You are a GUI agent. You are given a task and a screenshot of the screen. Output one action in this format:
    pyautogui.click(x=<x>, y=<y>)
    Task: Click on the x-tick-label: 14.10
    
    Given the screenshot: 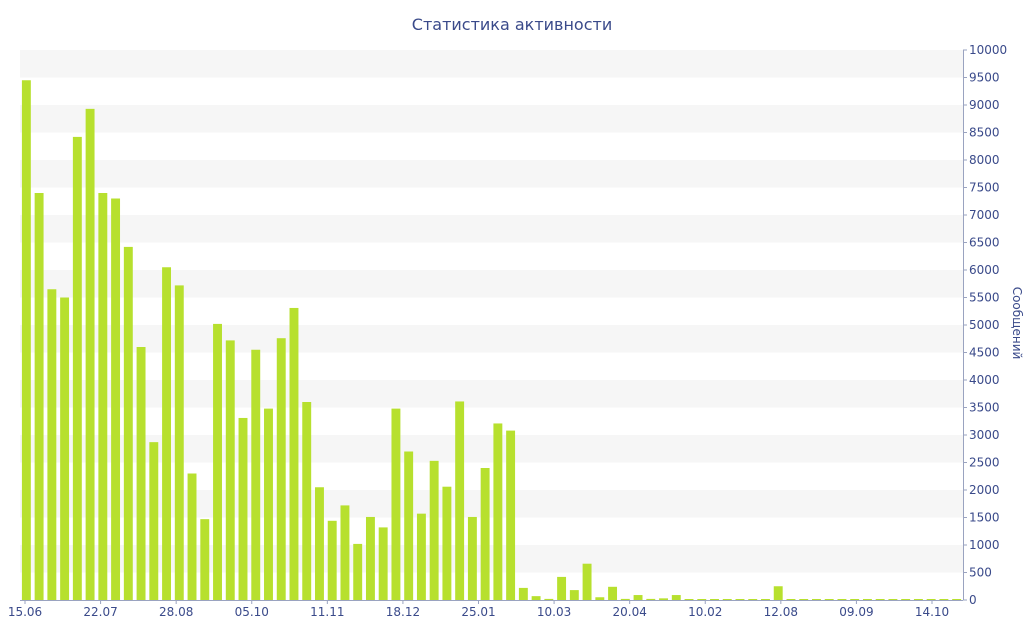 What is the action you would take?
    pyautogui.click(x=932, y=612)
    